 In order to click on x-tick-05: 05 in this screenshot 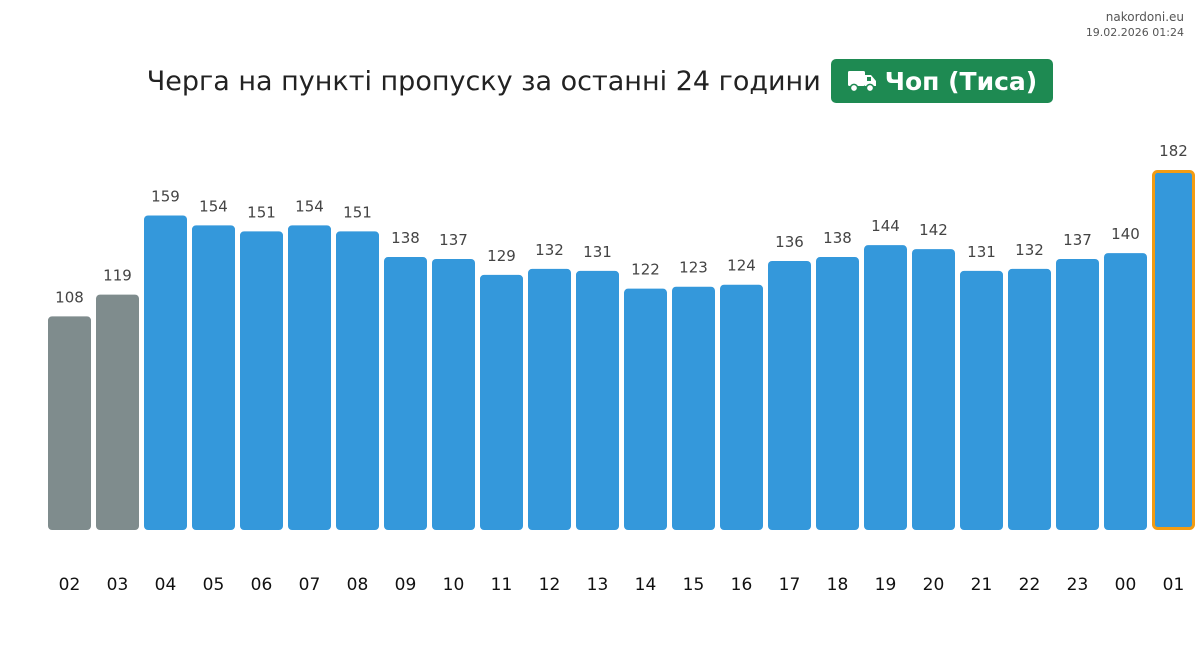, I will do `click(214, 585)`.